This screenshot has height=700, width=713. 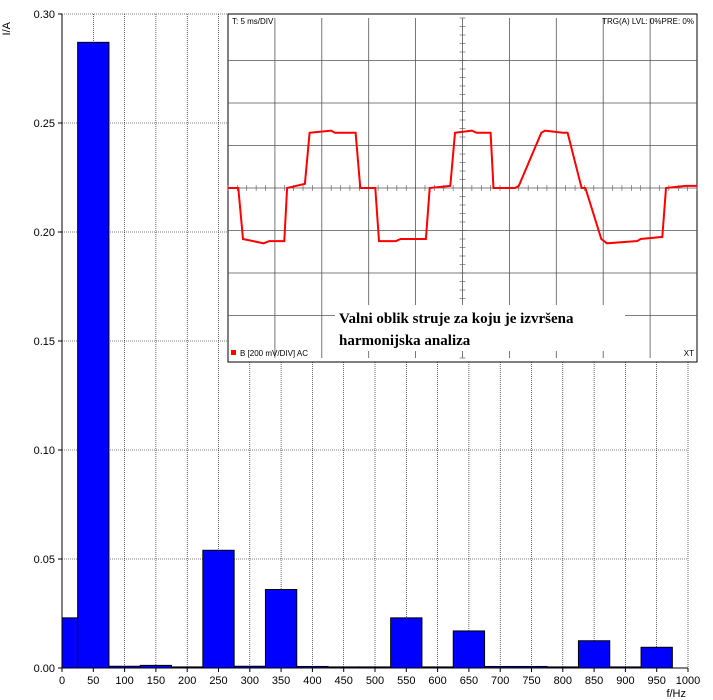 I want to click on y-tick-label: 0.10, so click(x=44, y=451).